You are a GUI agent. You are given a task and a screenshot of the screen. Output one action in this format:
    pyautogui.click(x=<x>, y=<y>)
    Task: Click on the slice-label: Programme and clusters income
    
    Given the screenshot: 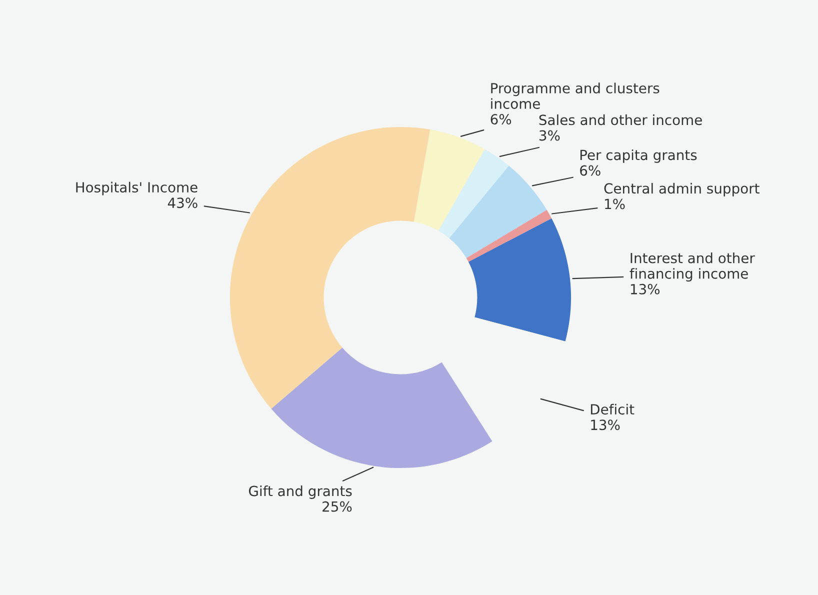 What is the action you would take?
    pyautogui.click(x=575, y=95)
    